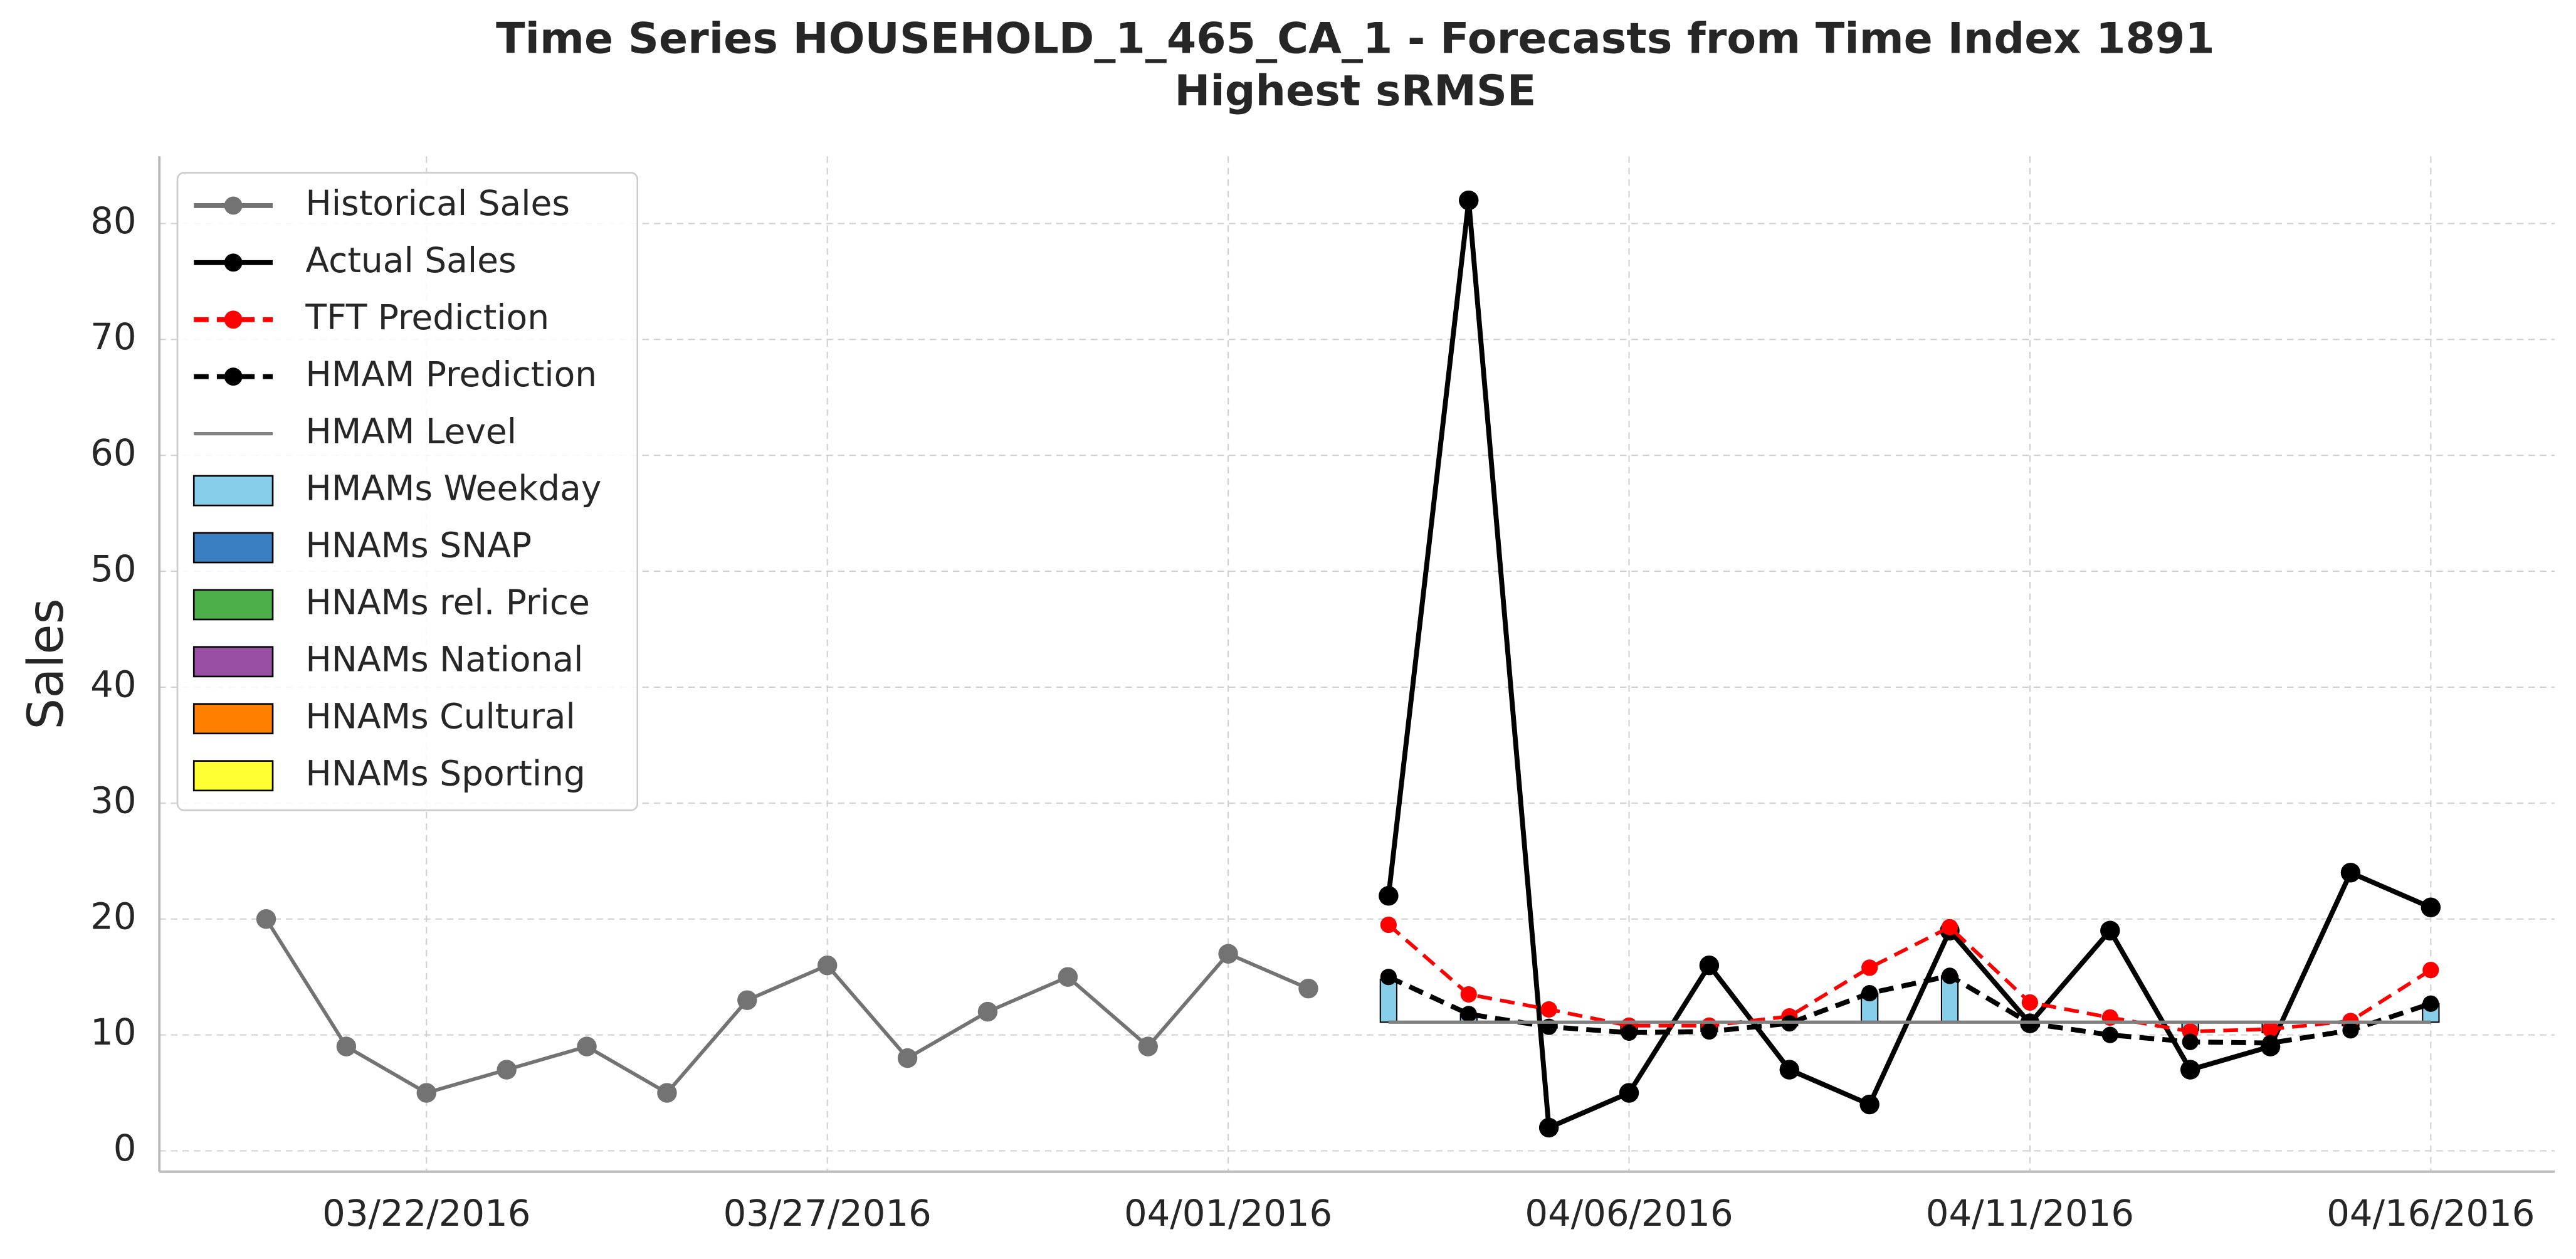 This screenshot has height=1259, width=2576. I want to click on x-tick-label: 03/22/2016, so click(426, 1213).